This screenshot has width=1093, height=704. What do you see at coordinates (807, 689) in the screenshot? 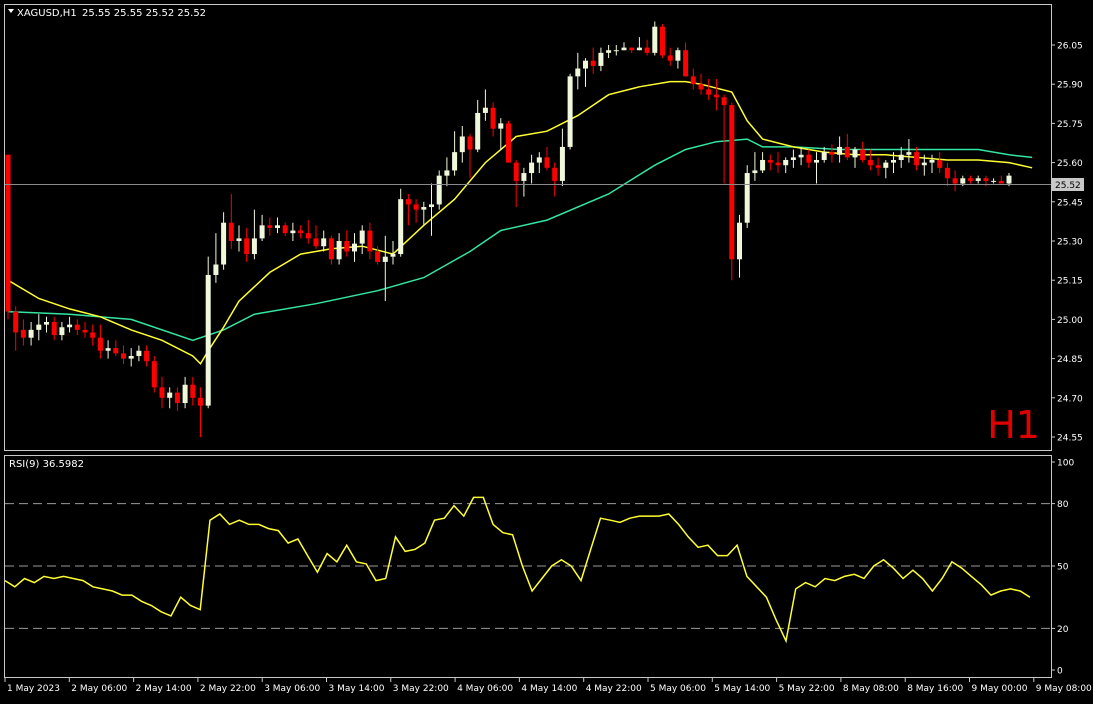
I see `time-tick-label: 5 May 22:00` at bounding box center [807, 689].